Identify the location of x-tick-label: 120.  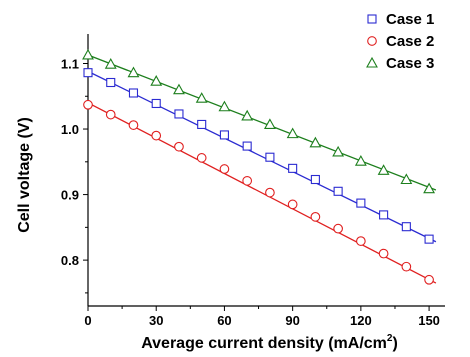
(361, 320).